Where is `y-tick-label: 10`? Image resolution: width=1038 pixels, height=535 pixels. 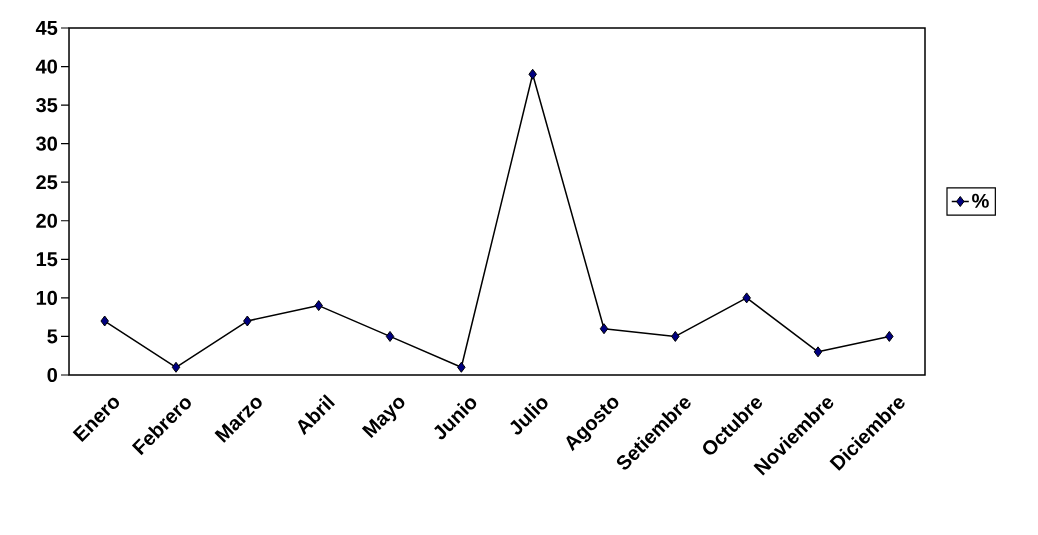
y-tick-label: 10 is located at coordinates (46, 297).